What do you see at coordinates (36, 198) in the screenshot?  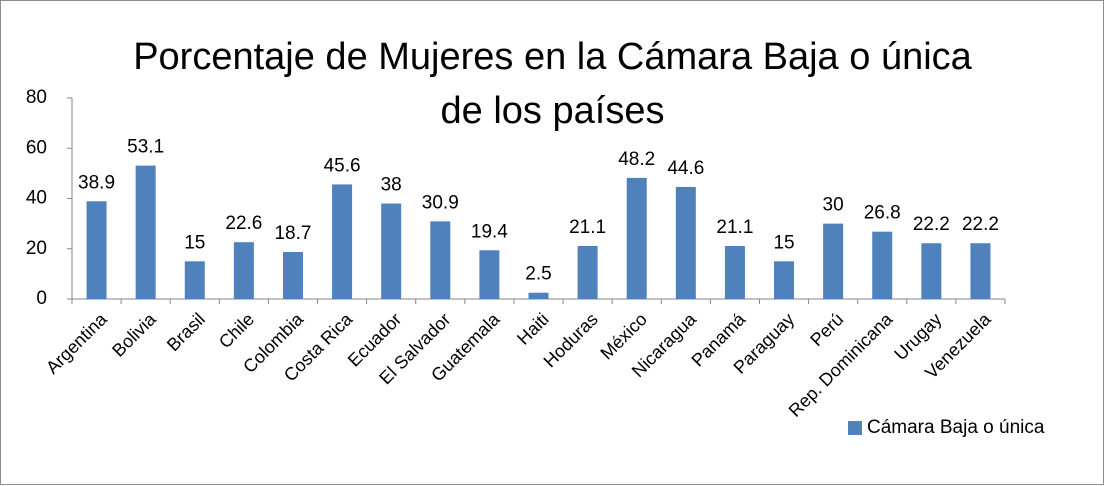 I see `y-tick-label: 40` at bounding box center [36, 198].